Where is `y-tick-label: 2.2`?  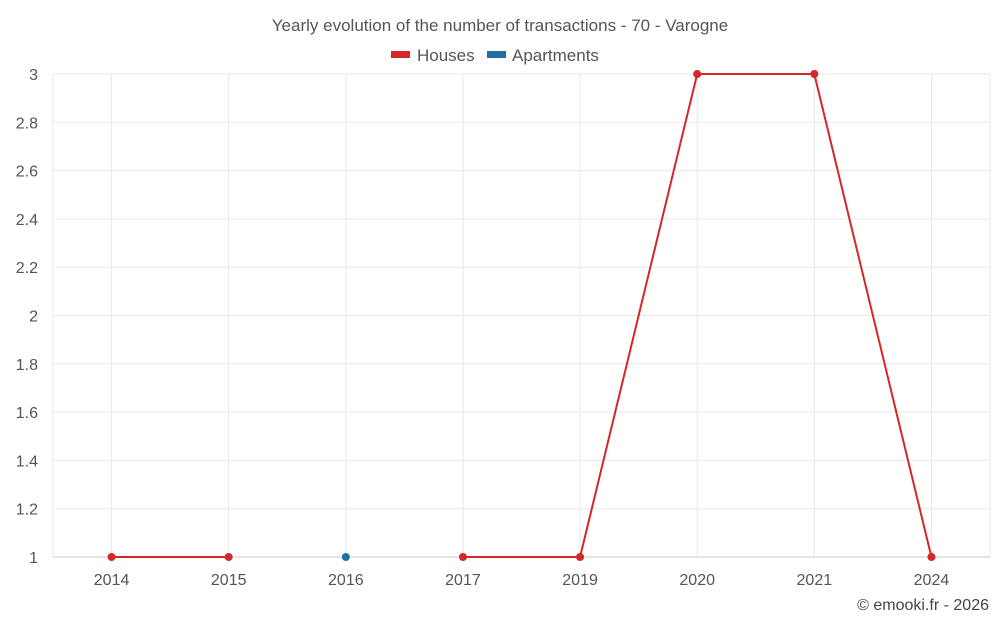
y-tick-label: 2.2 is located at coordinates (27, 268).